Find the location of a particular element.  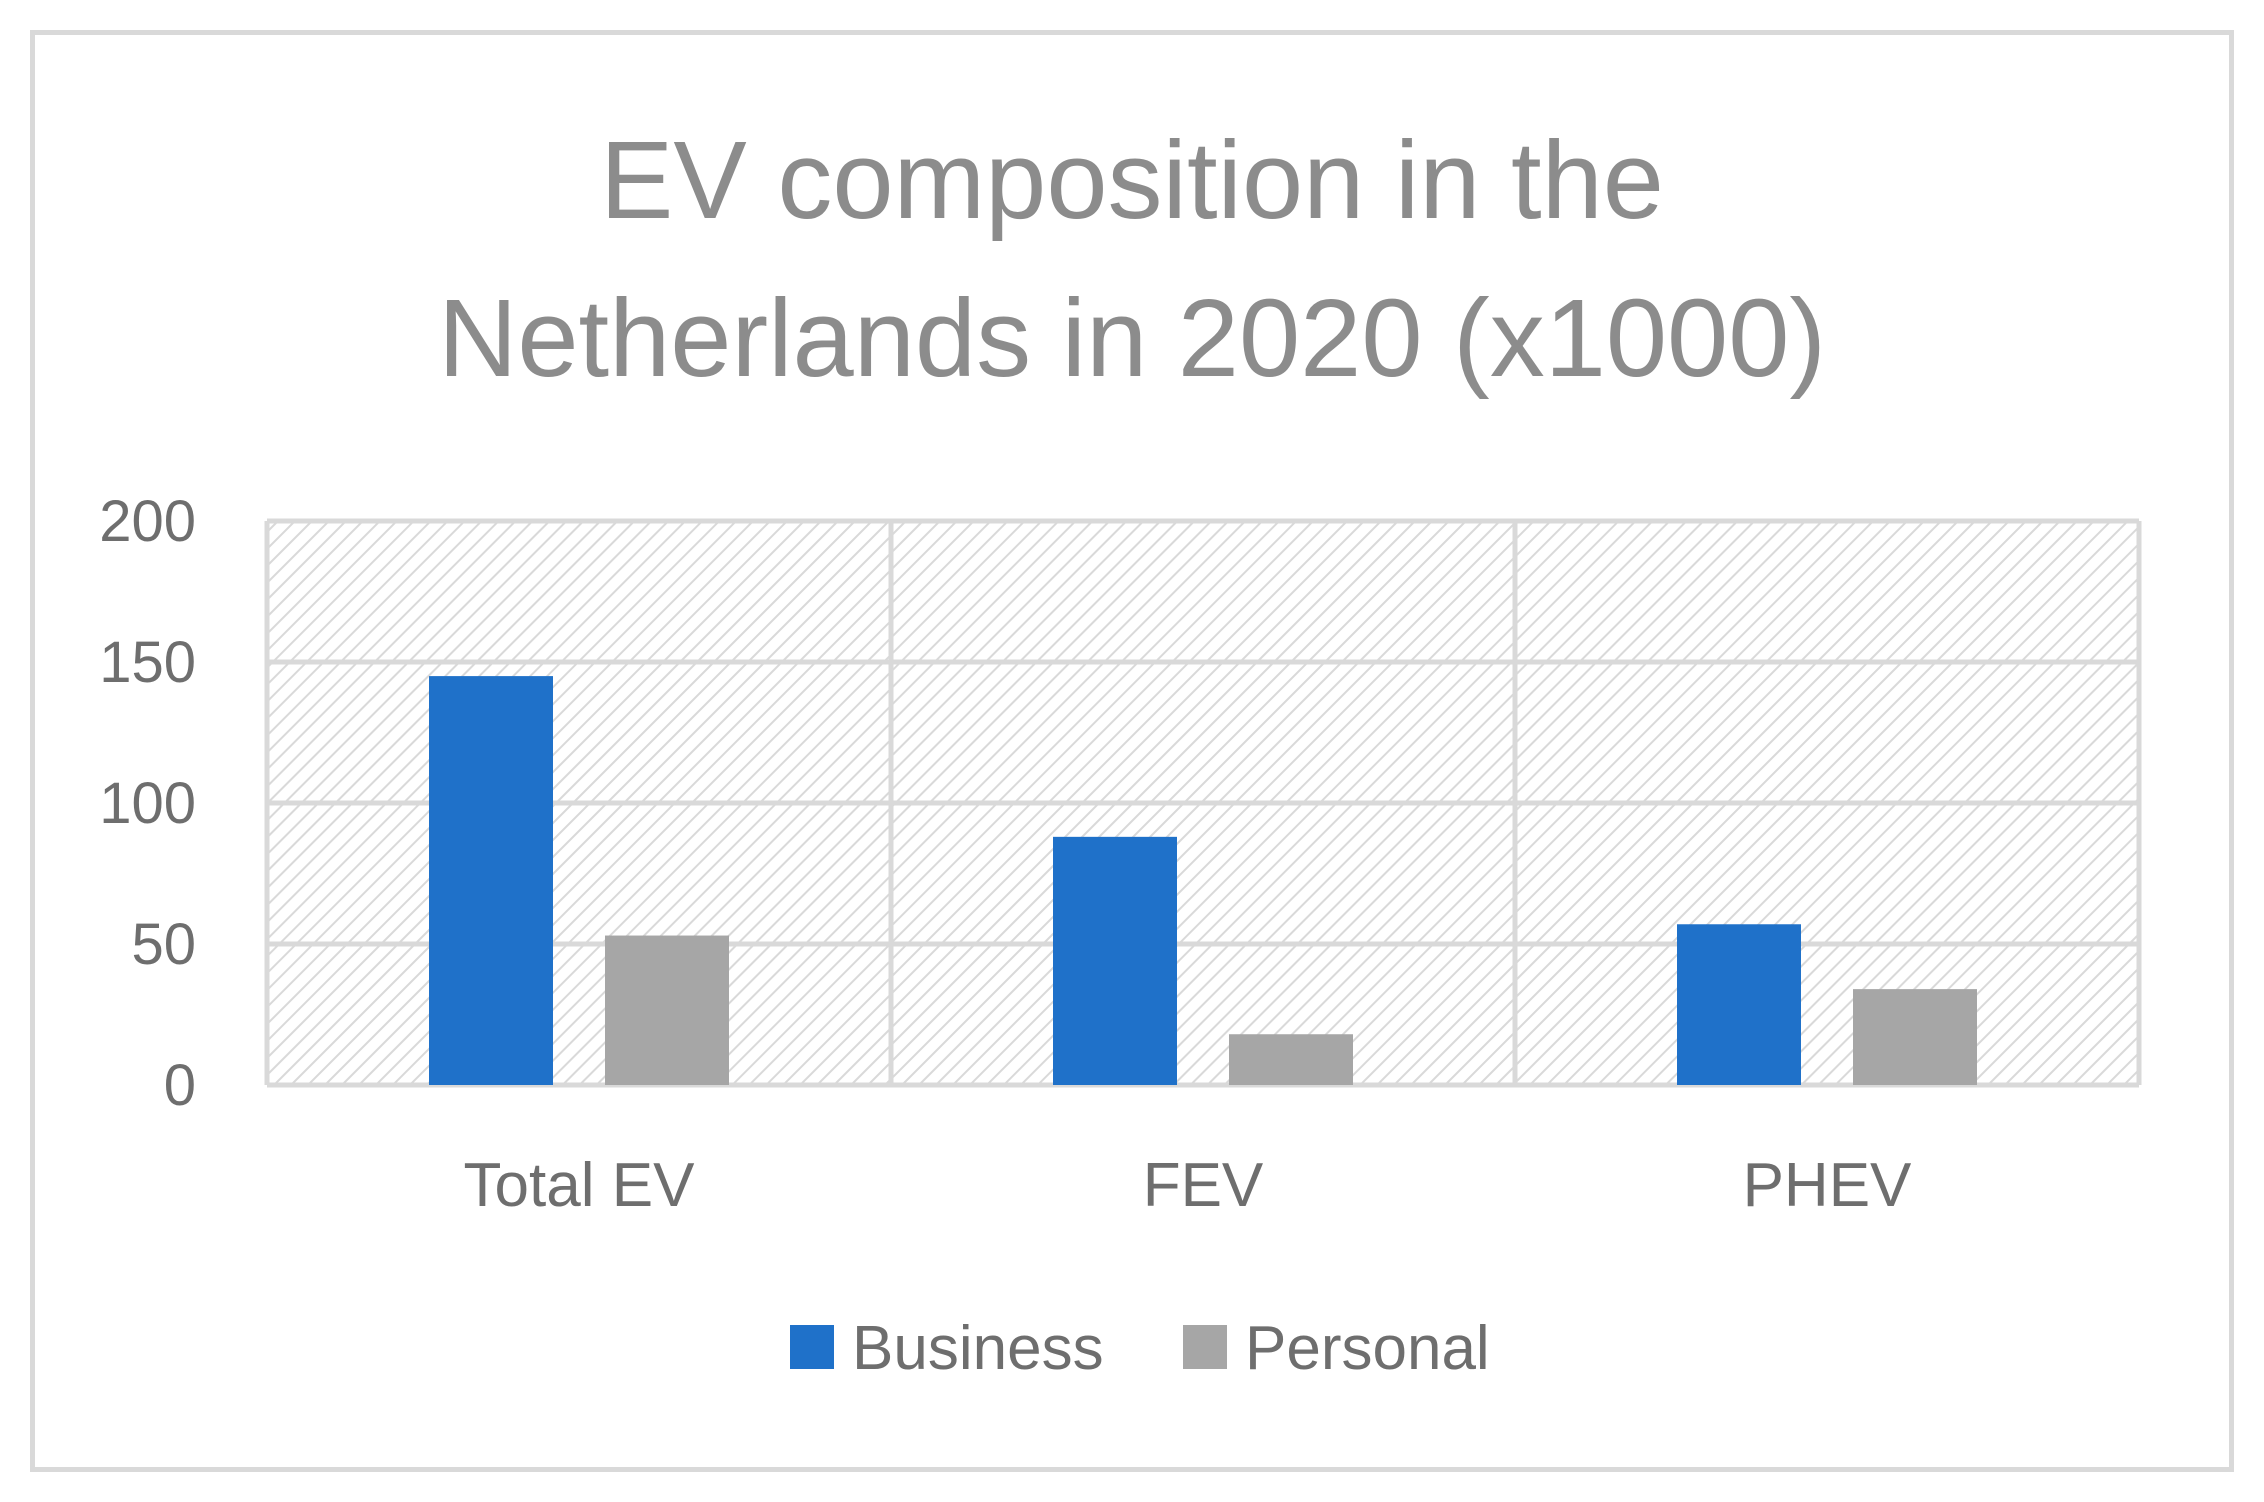

bar-business-total-ev is located at coordinates (491, 880).